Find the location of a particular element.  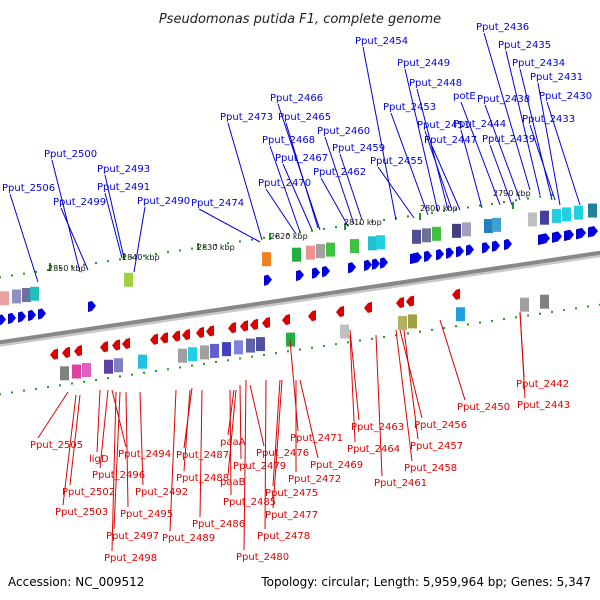

forward-gene-label: Pput_2439 is located at coordinates (508, 139).